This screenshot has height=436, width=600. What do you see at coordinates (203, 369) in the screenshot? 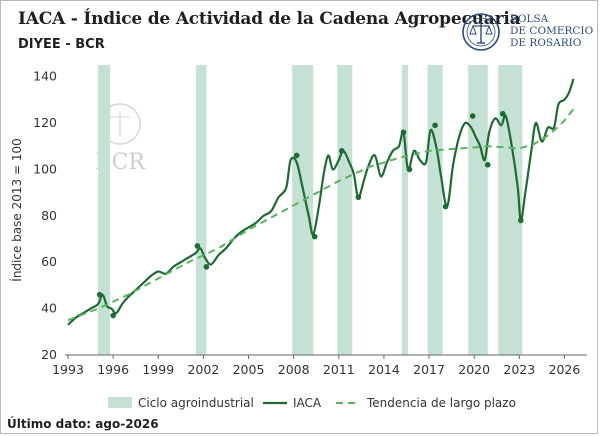
I see `x-tick-label-3: 2002` at bounding box center [203, 369].